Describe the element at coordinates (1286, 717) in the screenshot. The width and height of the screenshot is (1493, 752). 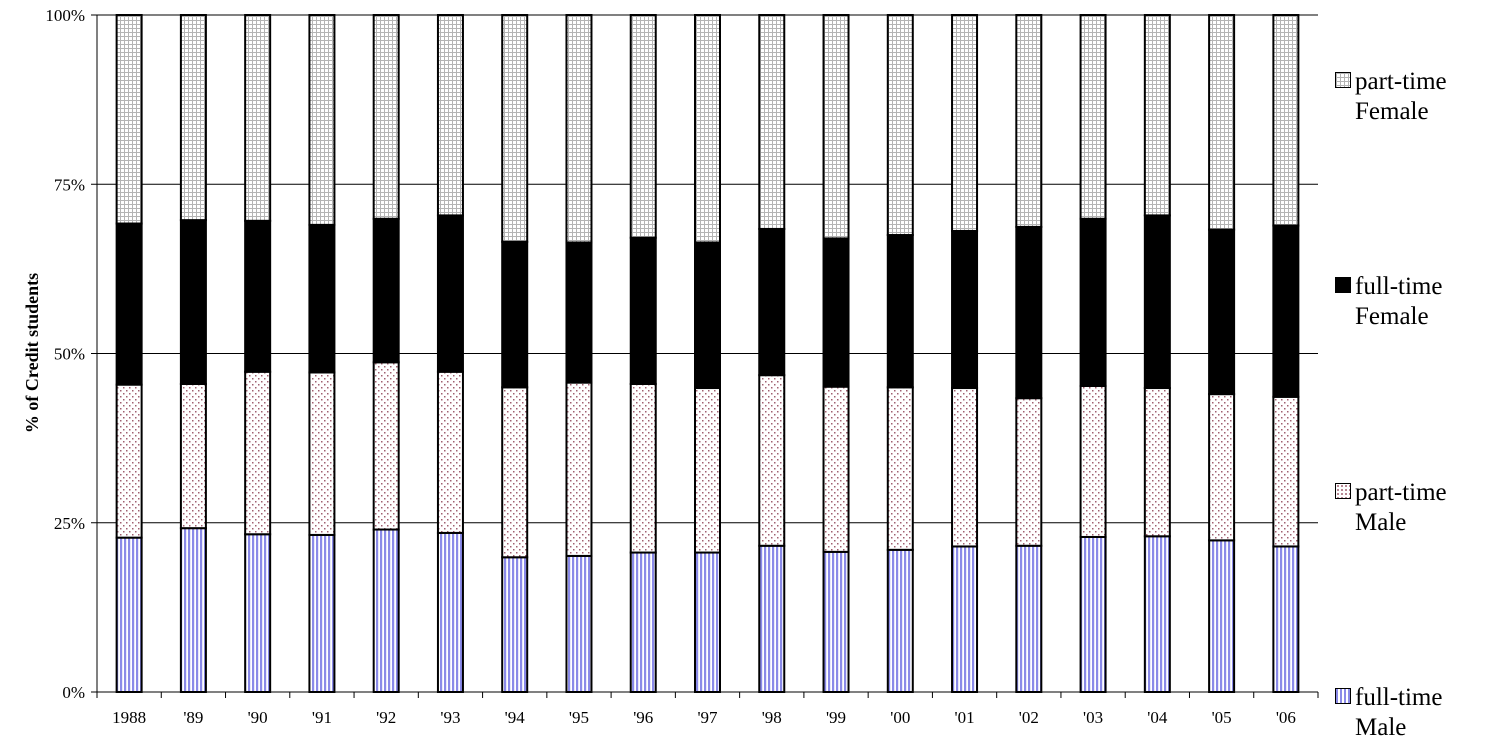
I see `x-tick-label: '06` at that location.